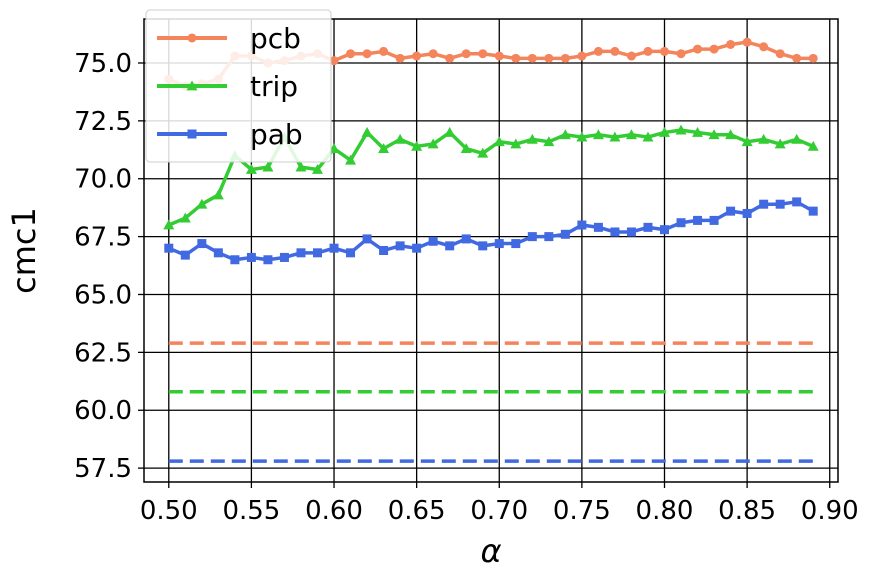  I want to click on legend-box, so click(238, 86).